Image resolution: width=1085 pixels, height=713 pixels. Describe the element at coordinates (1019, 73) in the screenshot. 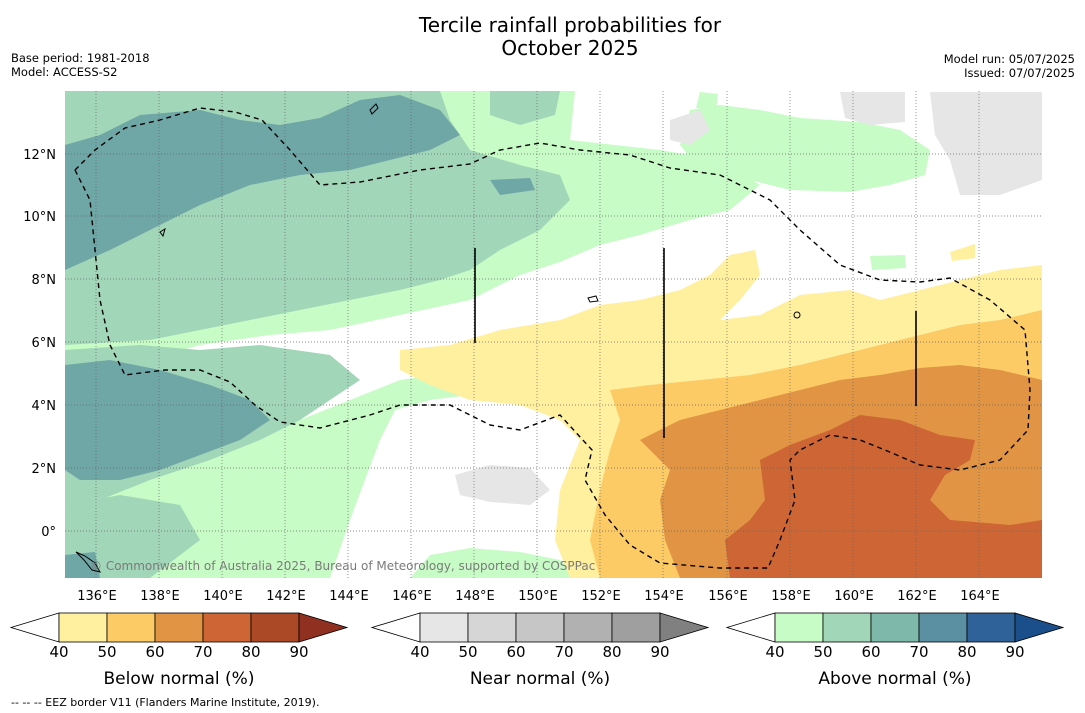

I see `issued-date: Issued: 07/07/2025` at that location.